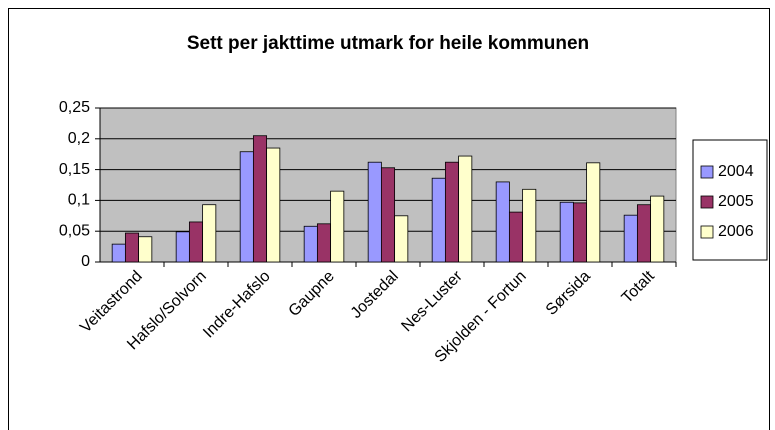 This screenshot has width=775, height=430. Describe the element at coordinates (74, 169) in the screenshot. I see `y-tick-label: 0,15` at that location.